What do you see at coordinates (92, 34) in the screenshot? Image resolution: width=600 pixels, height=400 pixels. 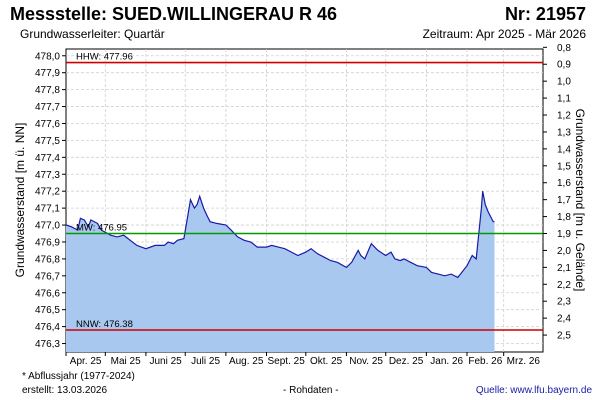 I see `aquifer-label: Grundwasserleiter: Quartär` at bounding box center [92, 34].